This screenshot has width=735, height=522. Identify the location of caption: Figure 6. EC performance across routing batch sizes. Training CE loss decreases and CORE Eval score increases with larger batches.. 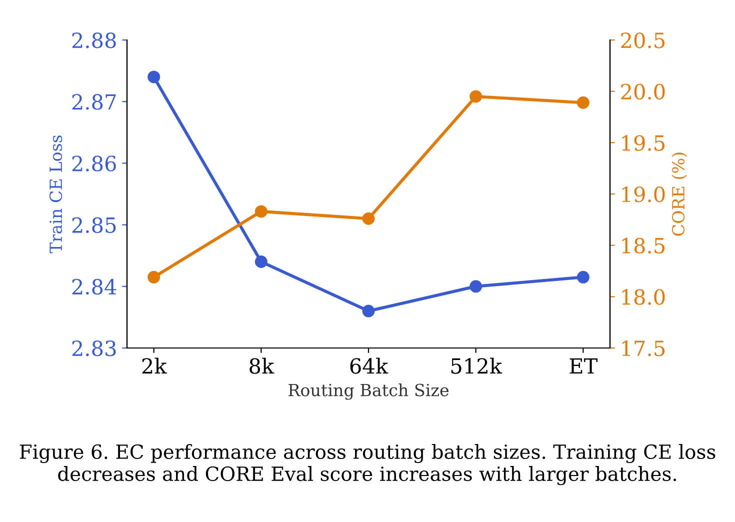
(368, 465).